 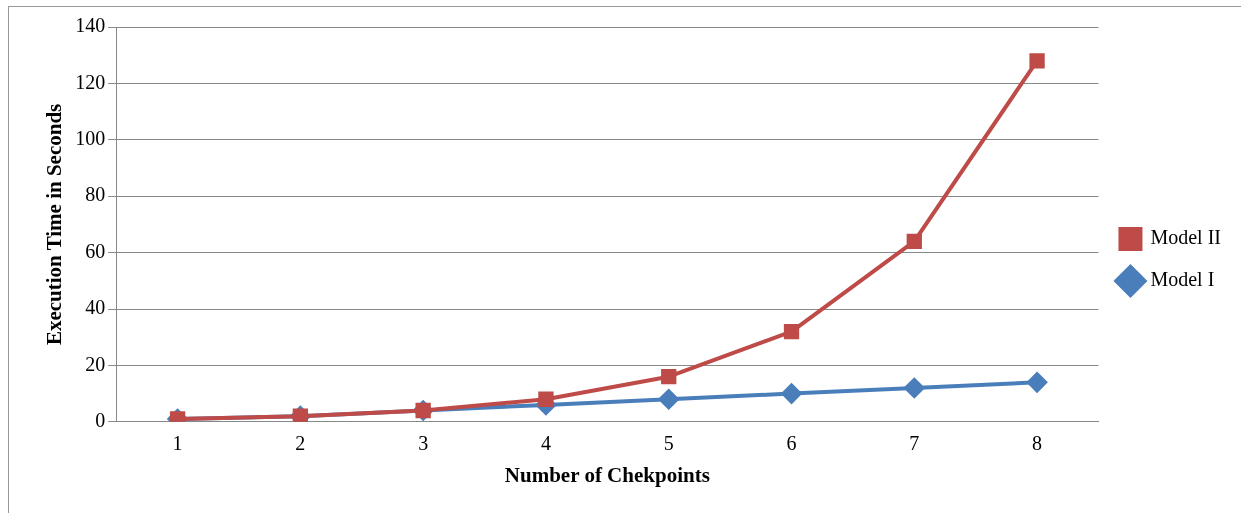 What do you see at coordinates (100, 420) in the screenshot?
I see `y-tick-label: 0` at bounding box center [100, 420].